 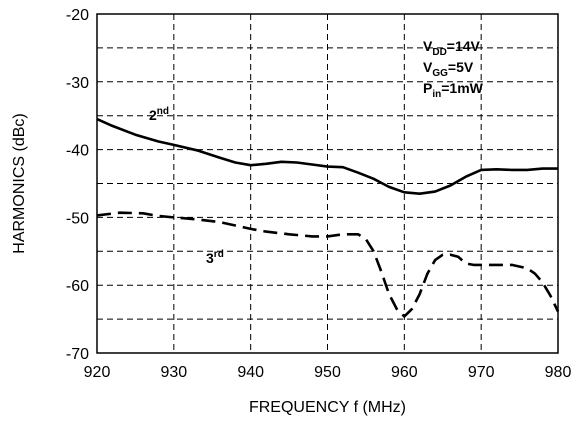 I want to click on x-tick-980: 980, so click(x=558, y=372).